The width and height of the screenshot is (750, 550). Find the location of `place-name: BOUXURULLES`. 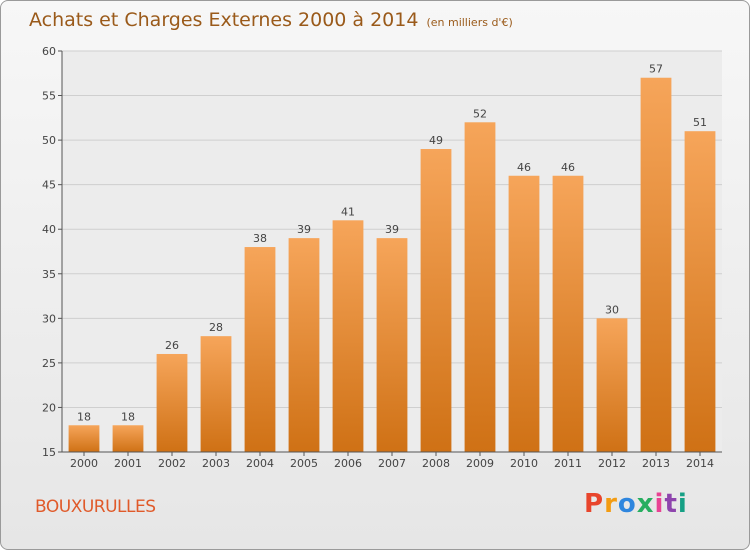

place-name: BOUXURULLES is located at coordinates (95, 507).